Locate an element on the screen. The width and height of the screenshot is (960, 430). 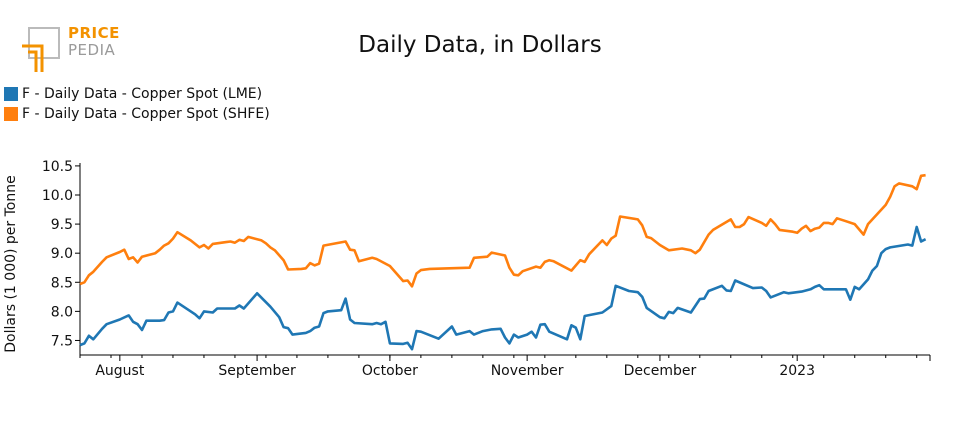
x-tick-label: August is located at coordinates (120, 371).